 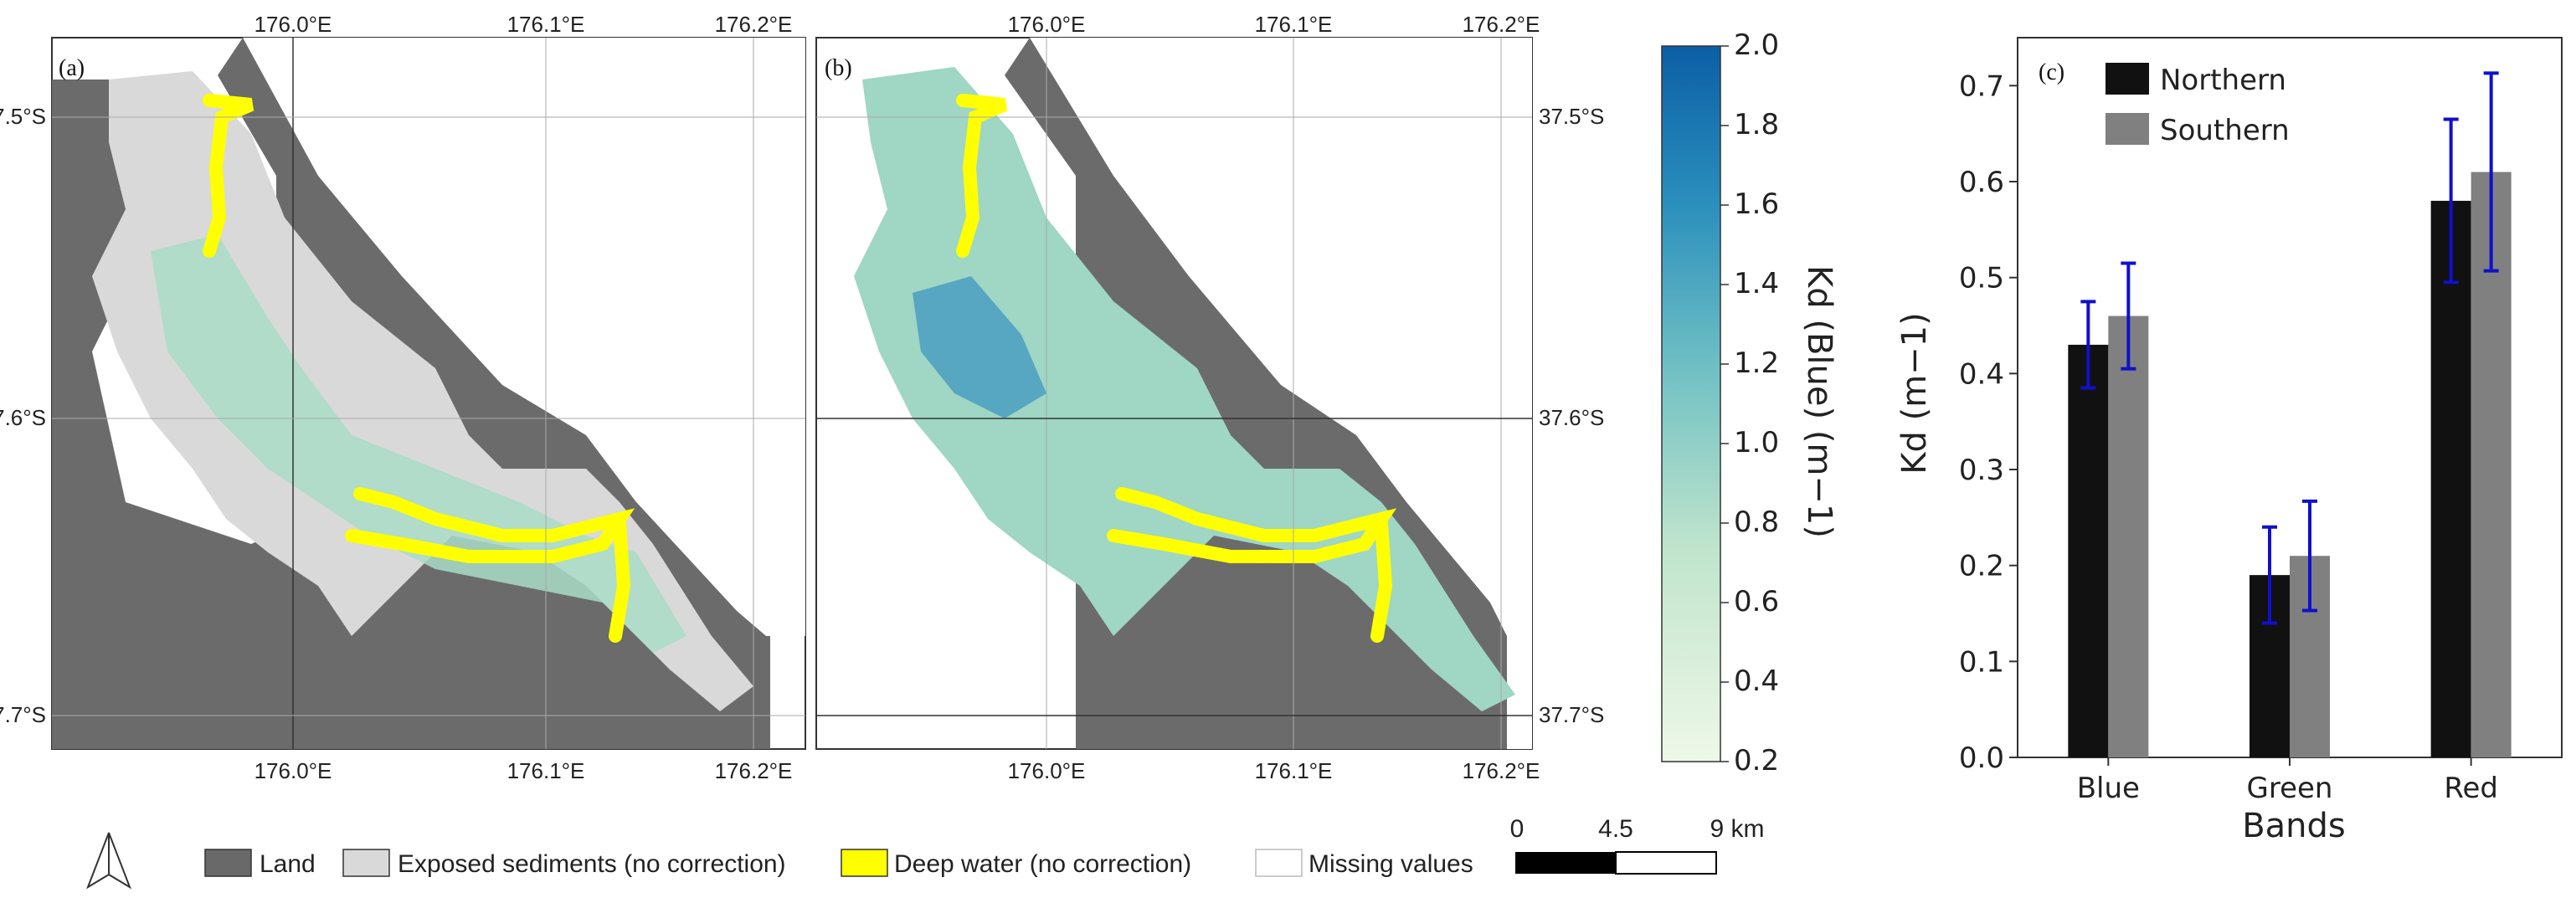 What do you see at coordinates (1638, 845) in the screenshot?
I see `scale-bar: 0 4.5 9 km` at bounding box center [1638, 845].